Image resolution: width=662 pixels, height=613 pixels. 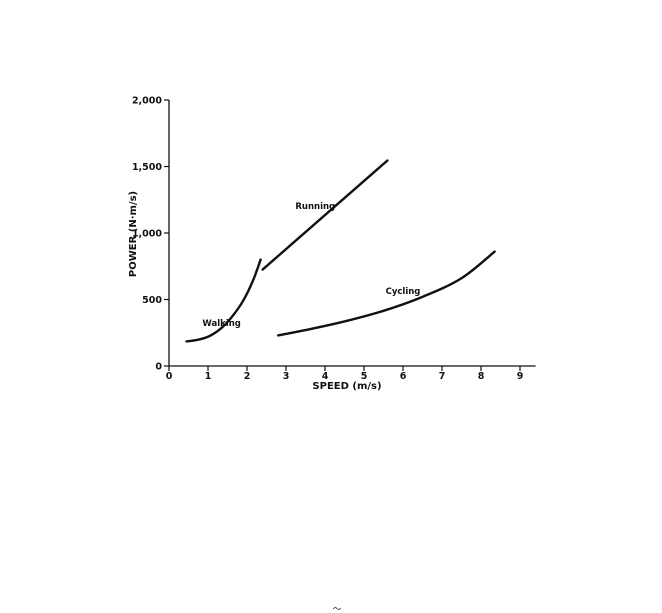 I want to click on y-axis-title: POWER (N·m/s), so click(x=133, y=234).